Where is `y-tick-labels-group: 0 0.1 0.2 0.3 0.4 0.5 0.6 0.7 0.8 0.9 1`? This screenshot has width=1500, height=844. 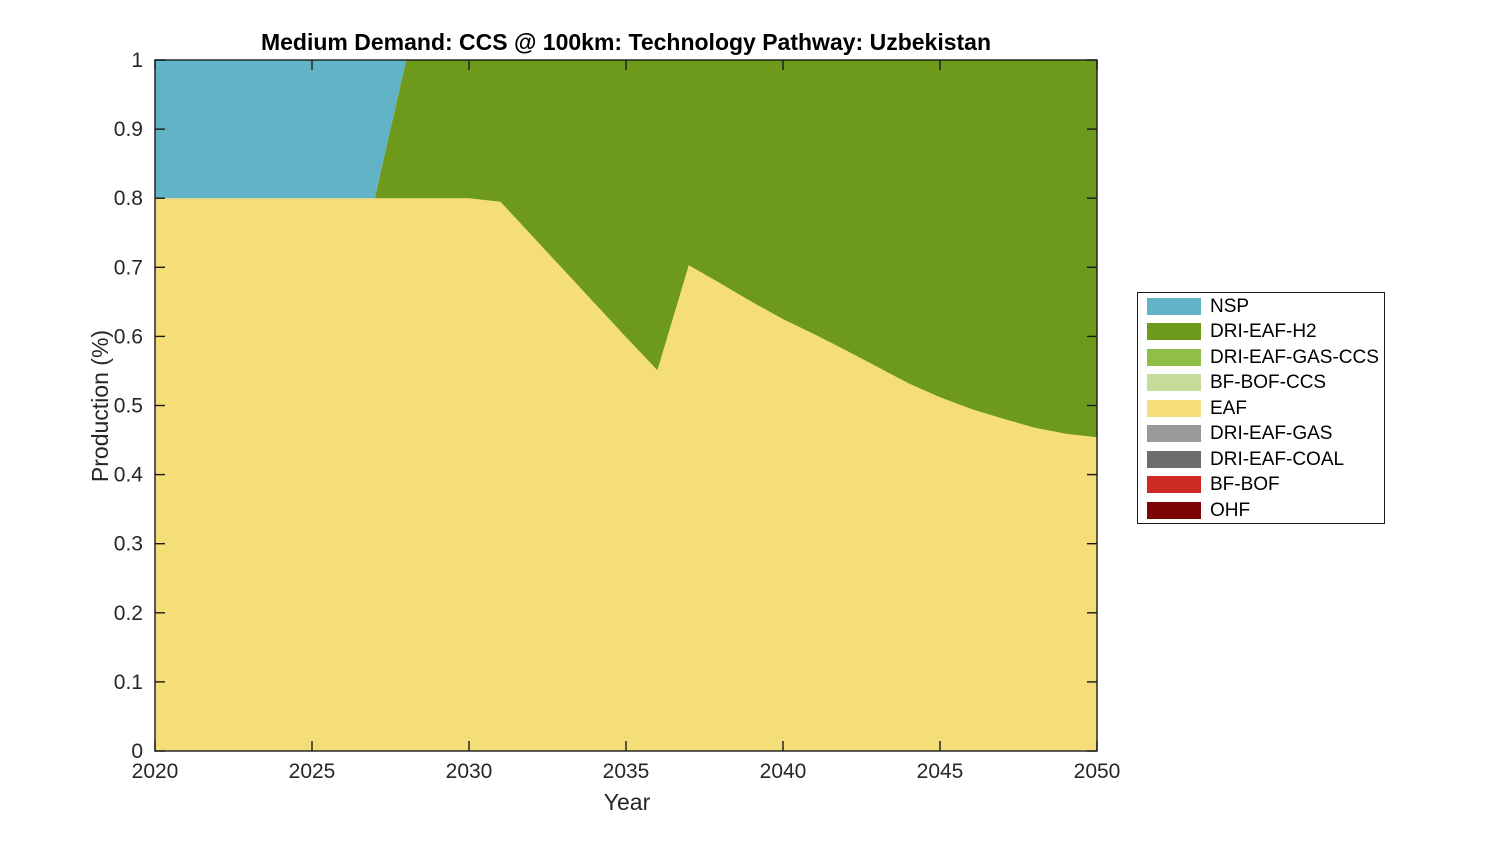
y-tick-labels-group: 0 0.1 0.2 0.3 0.4 0.5 0.6 0.7 0.8 0.9 1 is located at coordinates (129, 406).